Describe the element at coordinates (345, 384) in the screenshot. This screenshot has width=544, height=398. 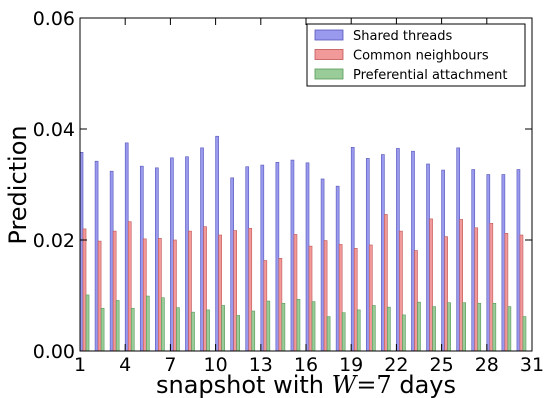
I see `x-axis-label-variable: W` at that location.